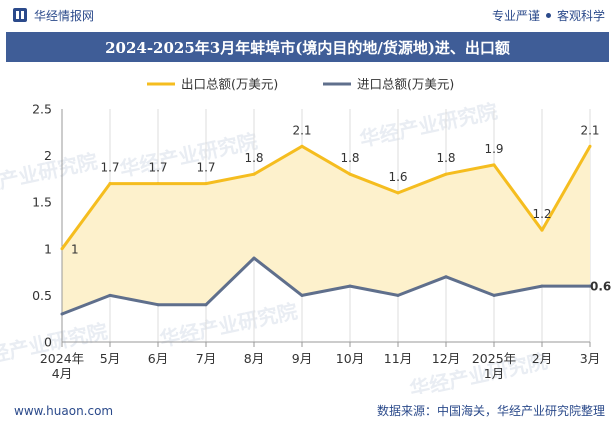 This screenshot has height=427, width=615. I want to click on brand-name: 华经情报网, so click(64, 15).